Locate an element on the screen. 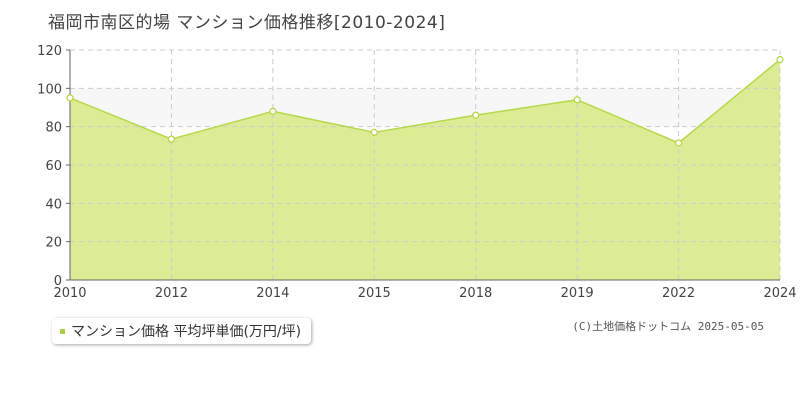  legend: マンション価格 平均坪単価(万円/坪) is located at coordinates (182, 331).